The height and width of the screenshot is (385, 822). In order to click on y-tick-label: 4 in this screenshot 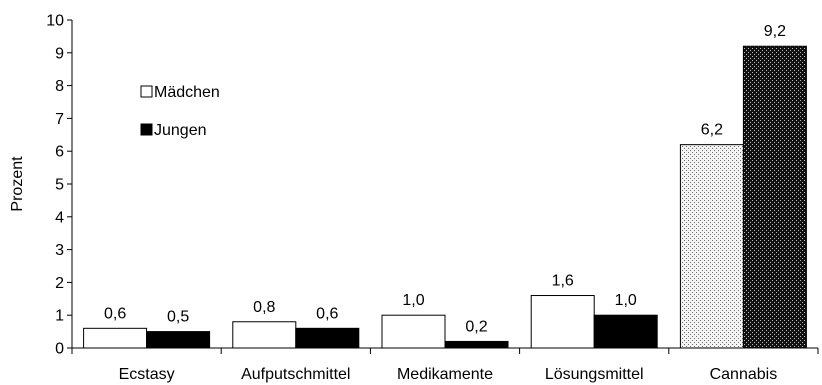, I will do `click(59, 217)`.